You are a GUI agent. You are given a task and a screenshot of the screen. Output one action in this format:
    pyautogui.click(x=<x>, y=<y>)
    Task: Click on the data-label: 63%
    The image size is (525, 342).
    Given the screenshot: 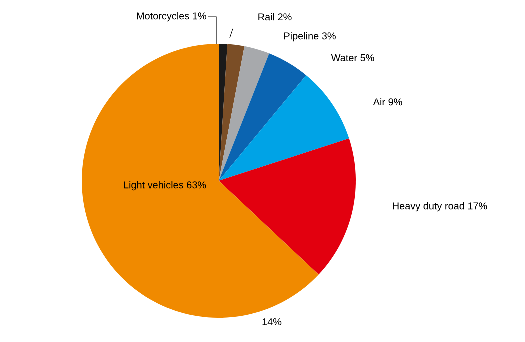 What is the action you would take?
    pyautogui.click(x=196, y=185)
    